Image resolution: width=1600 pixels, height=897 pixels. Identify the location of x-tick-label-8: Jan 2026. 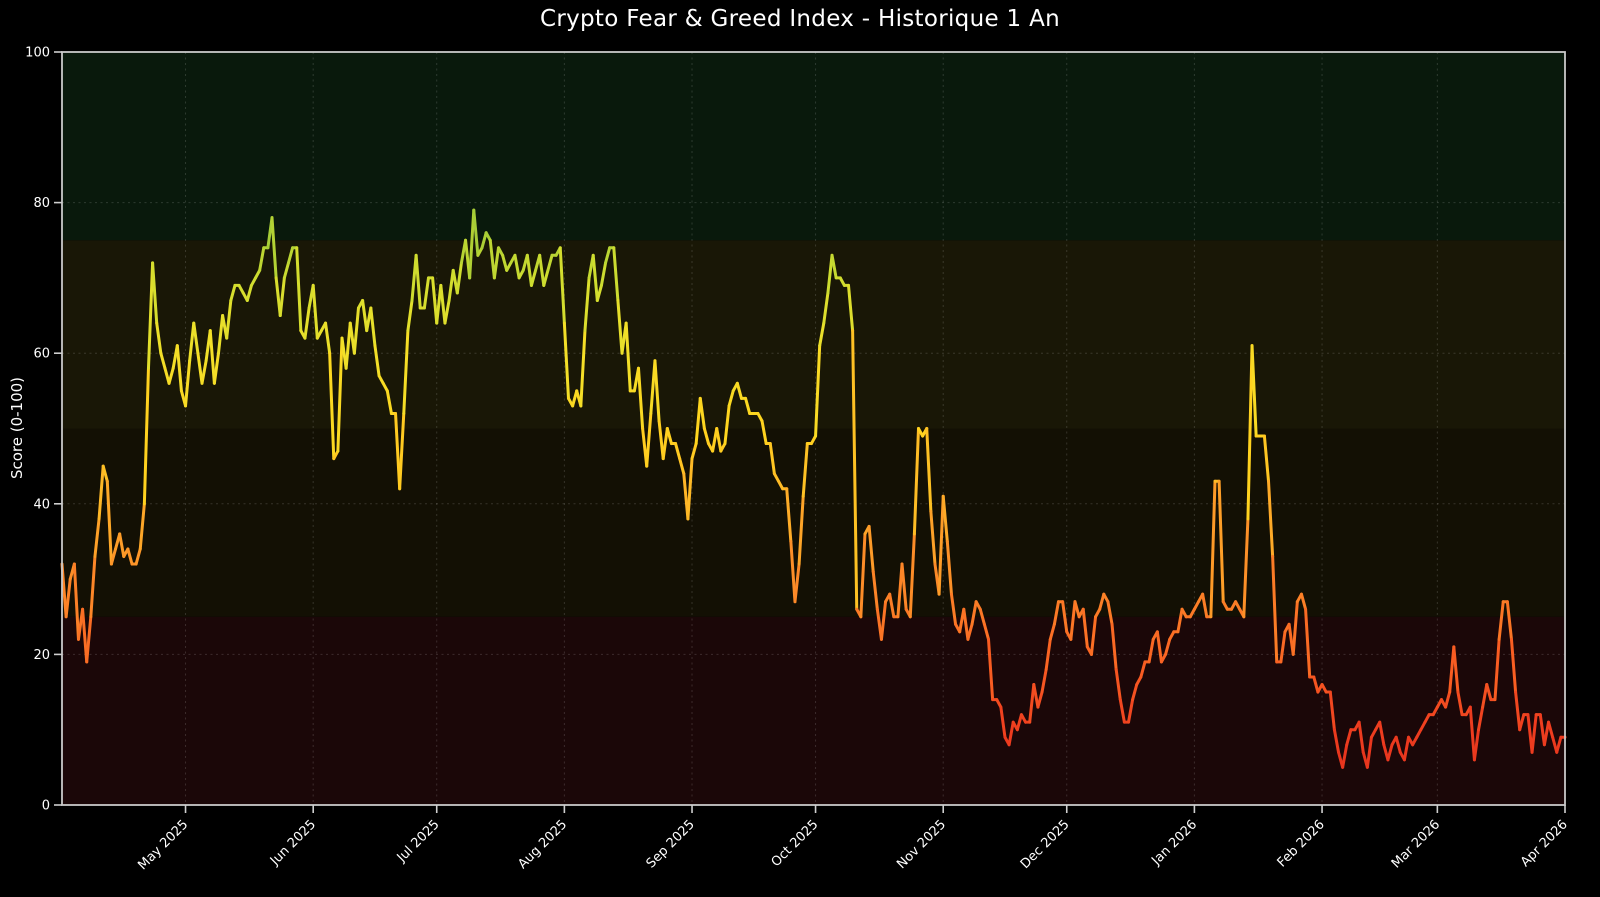
(1174, 843).